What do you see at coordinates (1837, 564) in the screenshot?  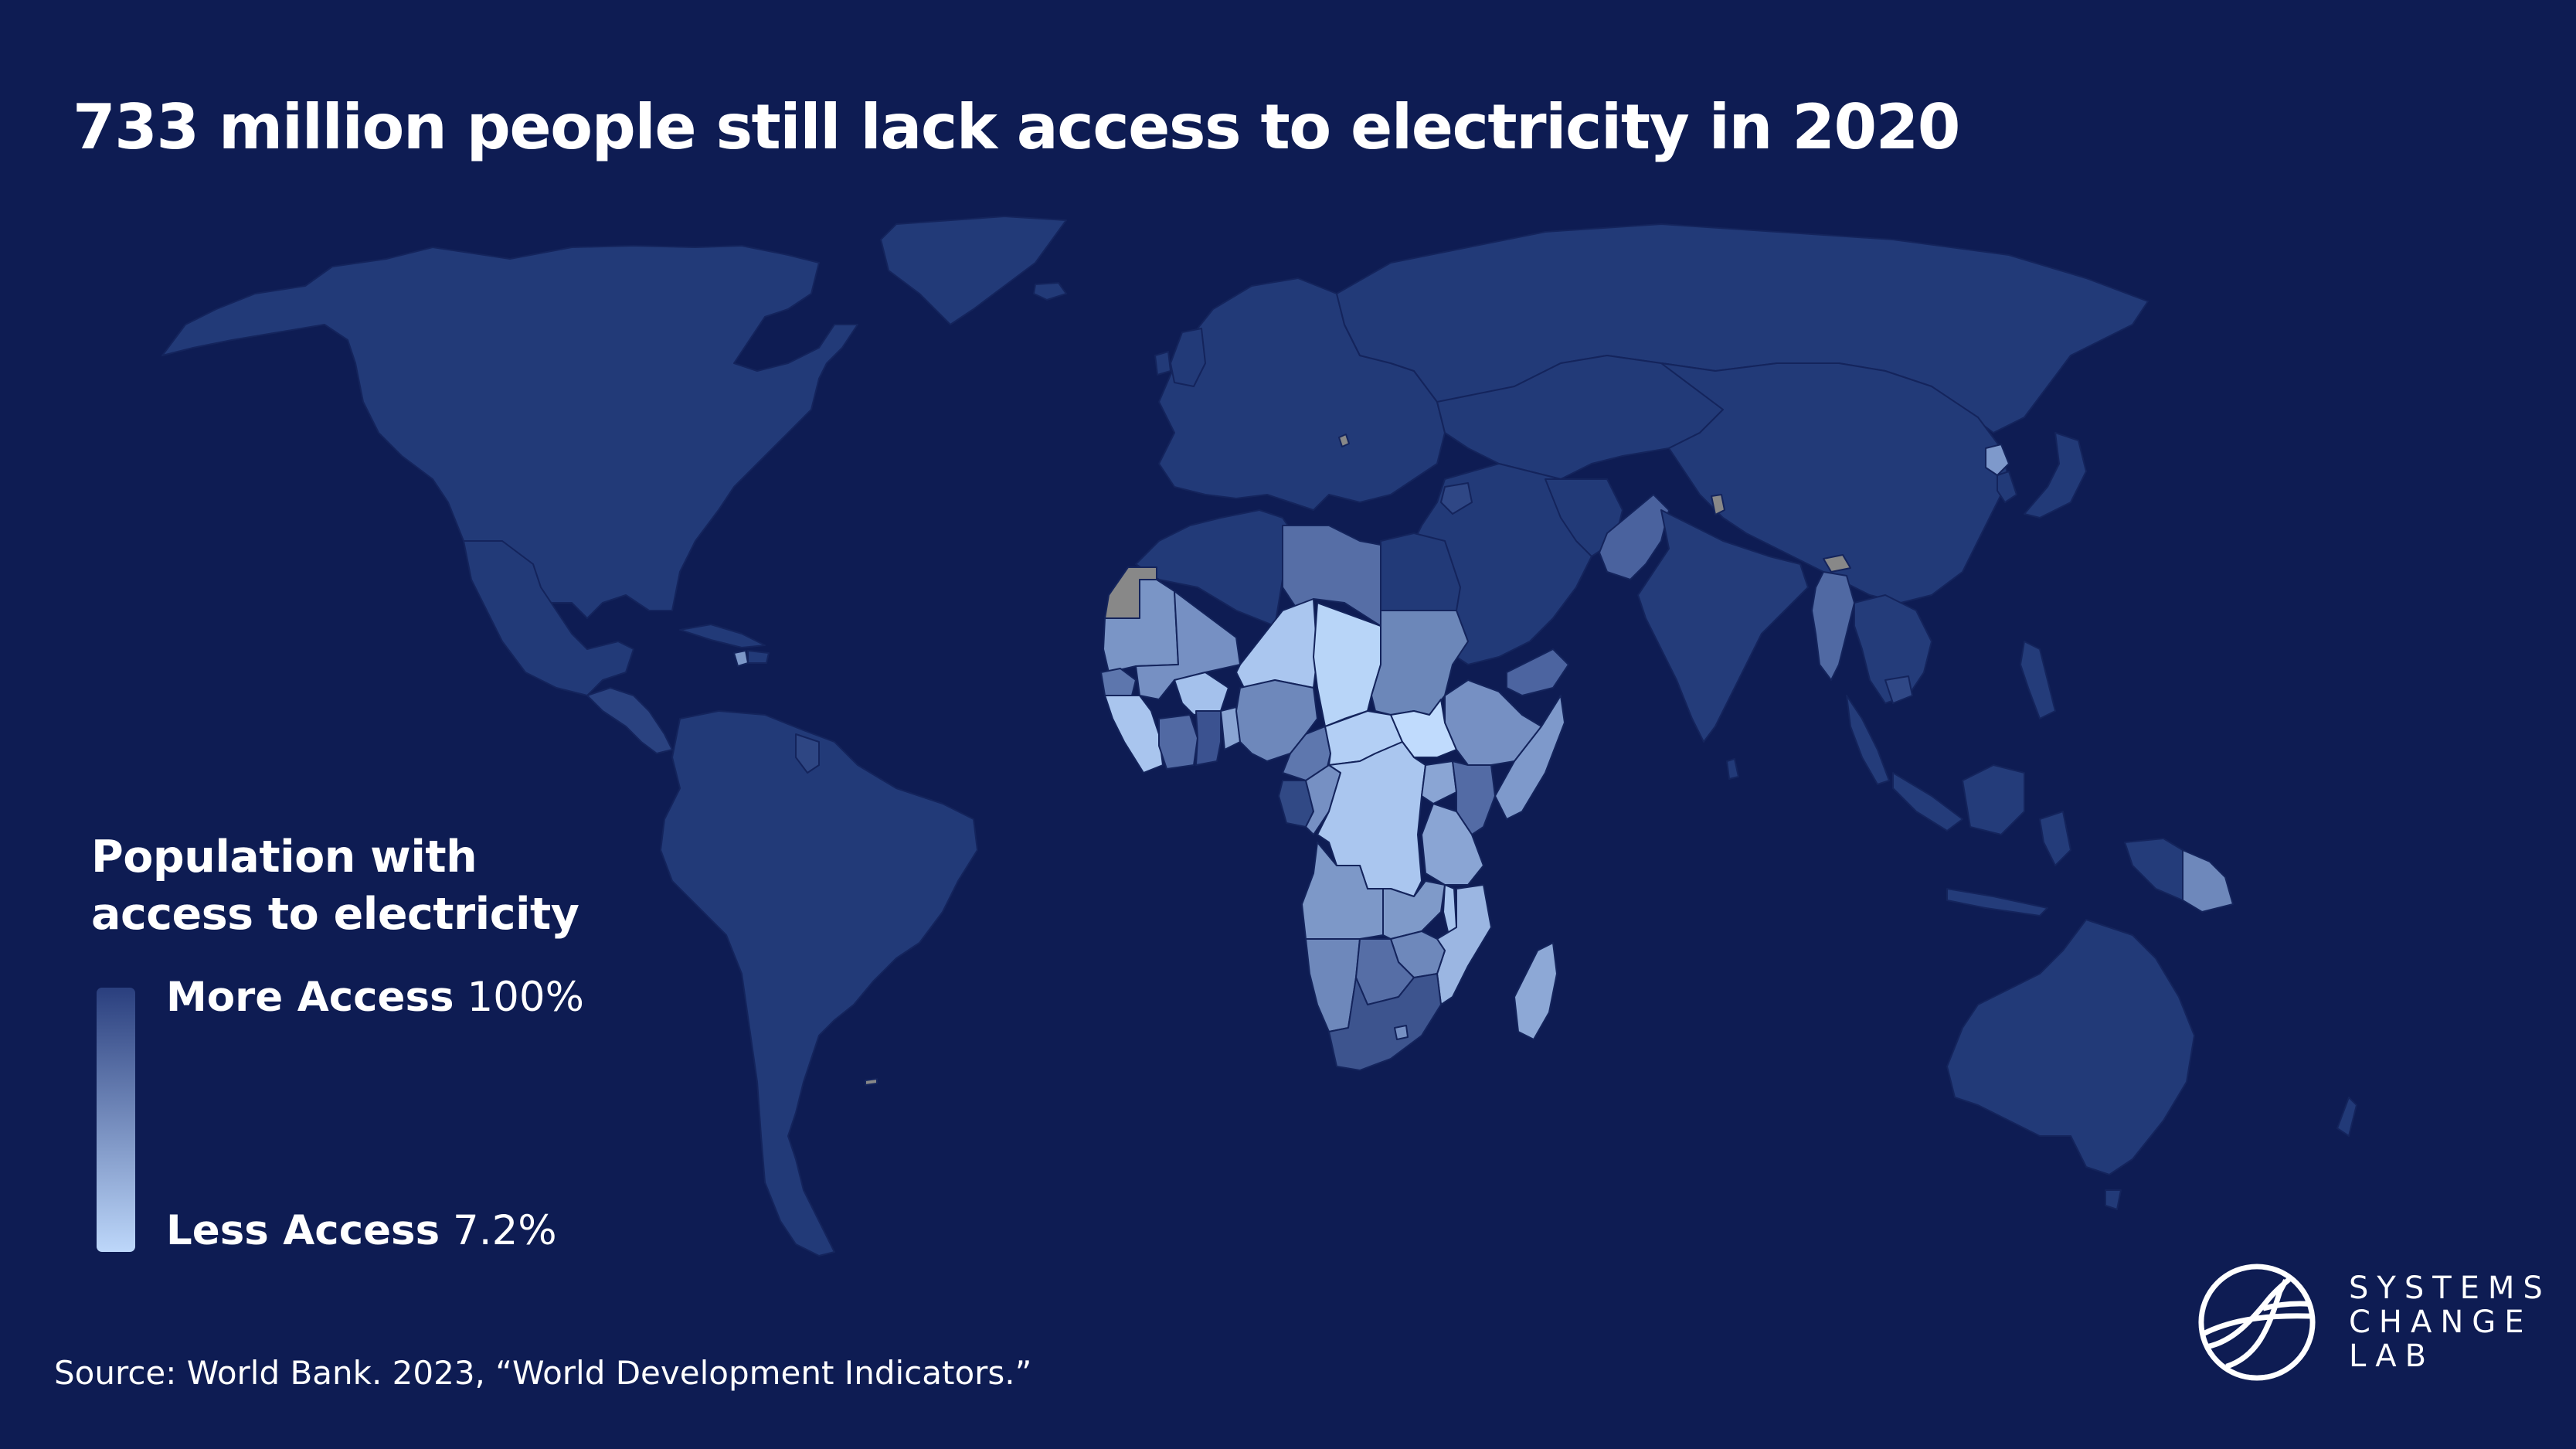 I see `region-arunachal` at bounding box center [1837, 564].